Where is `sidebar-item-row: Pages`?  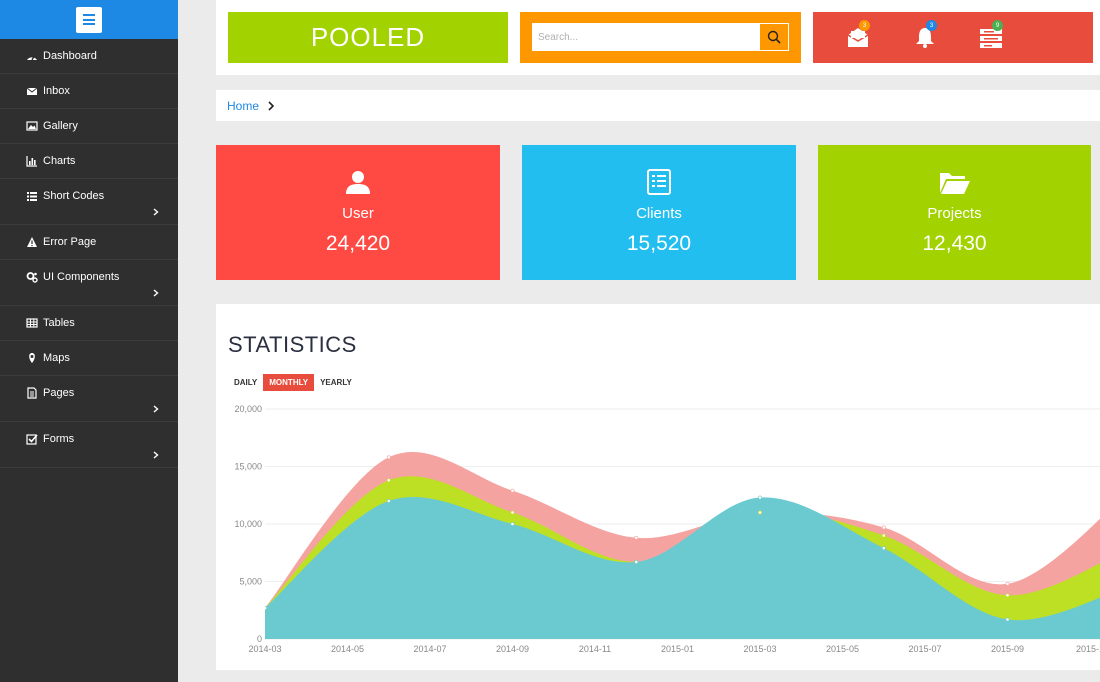
sidebar-item-row: Pages is located at coordinates (89, 393).